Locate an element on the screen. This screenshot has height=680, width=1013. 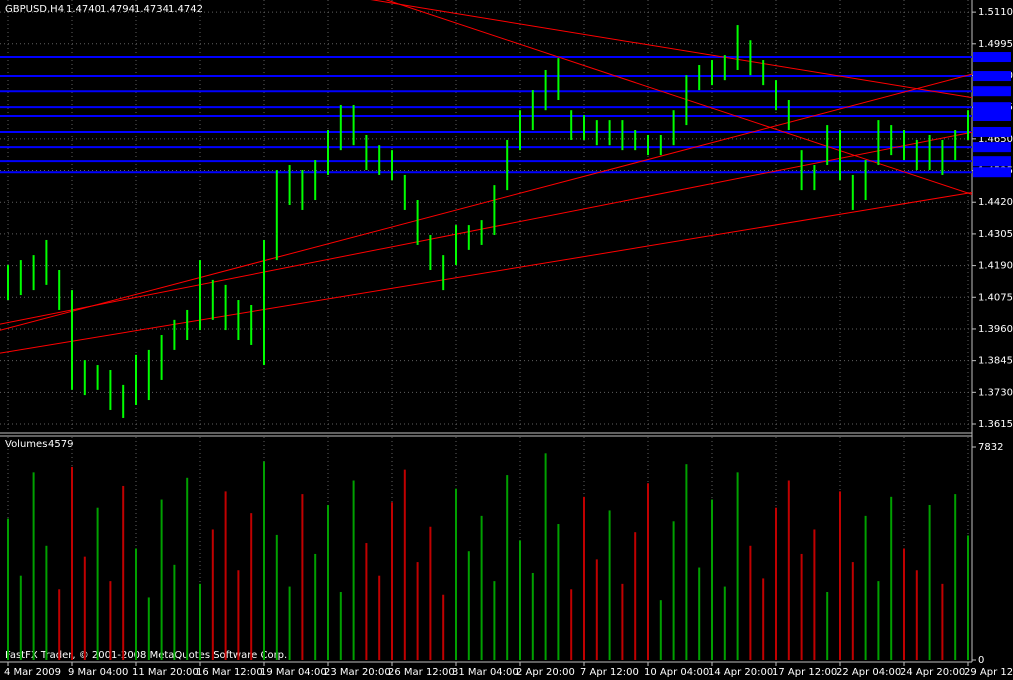
x-tick-label: 26 Mar 12:00 is located at coordinates (421, 672).